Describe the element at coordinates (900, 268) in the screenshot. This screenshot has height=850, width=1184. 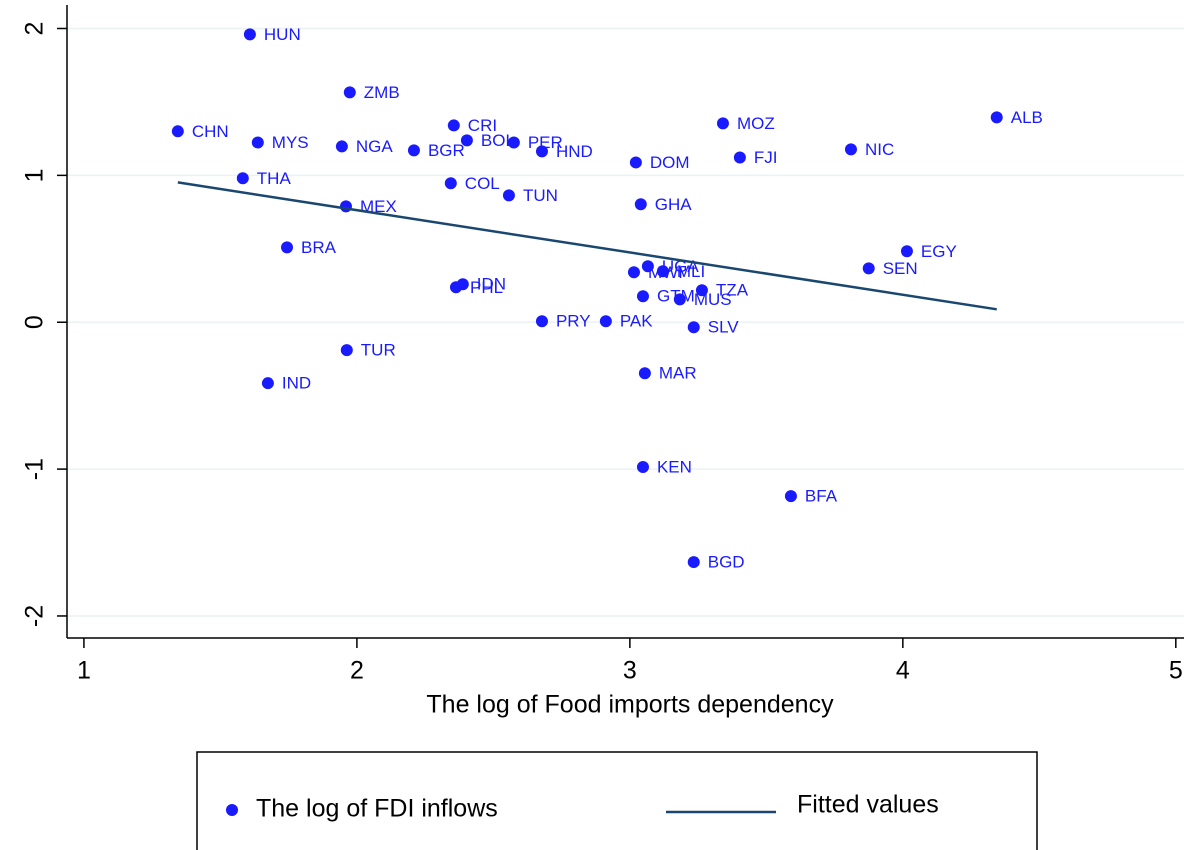
I see `point-label: SEN` at that location.